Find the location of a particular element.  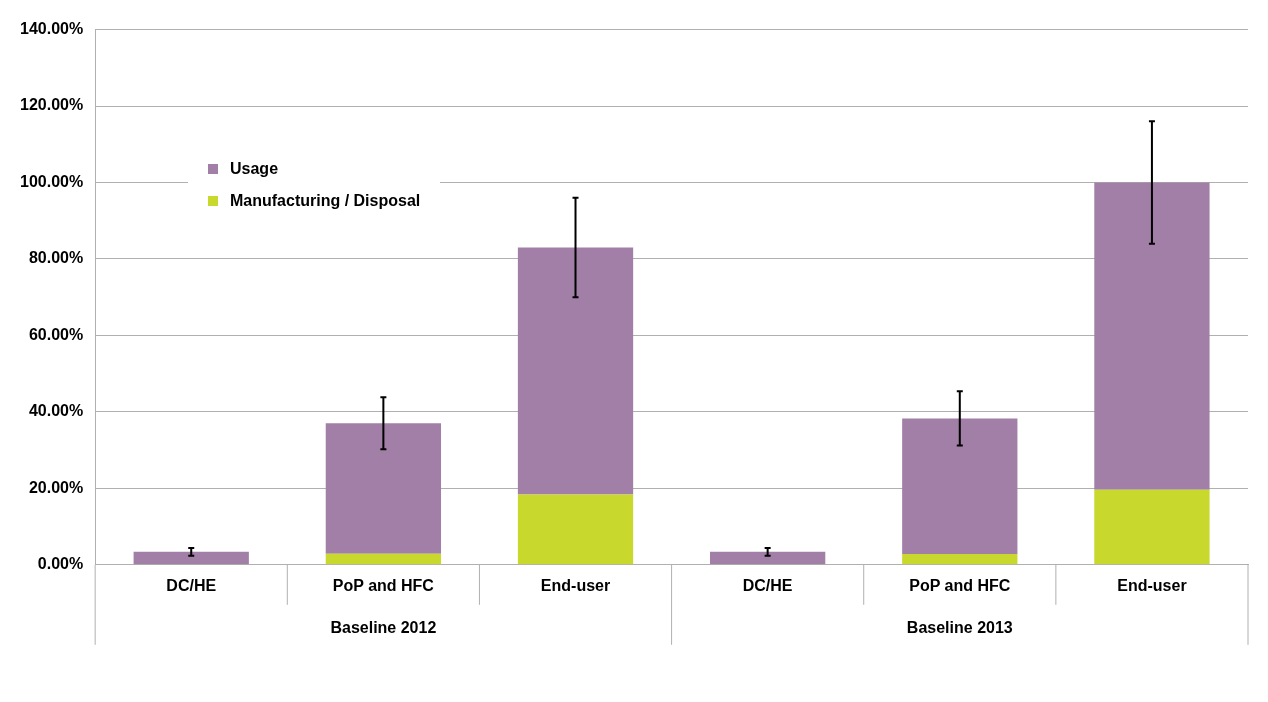

y-tick-label: 120.00% is located at coordinates (51, 105).